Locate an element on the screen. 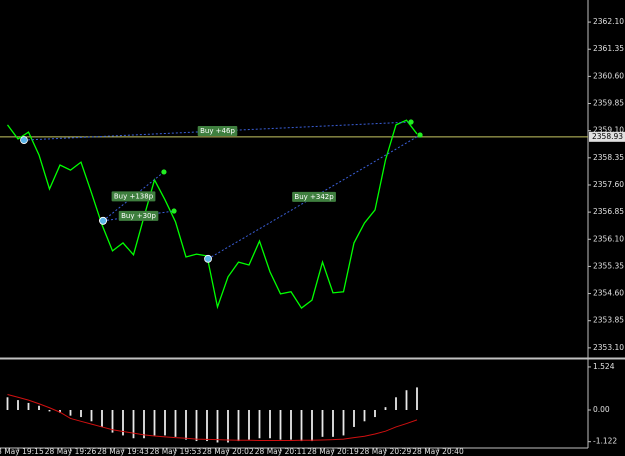 This screenshot has width=625, height=456. y-tick-label: 2354.60 is located at coordinates (608, 293).